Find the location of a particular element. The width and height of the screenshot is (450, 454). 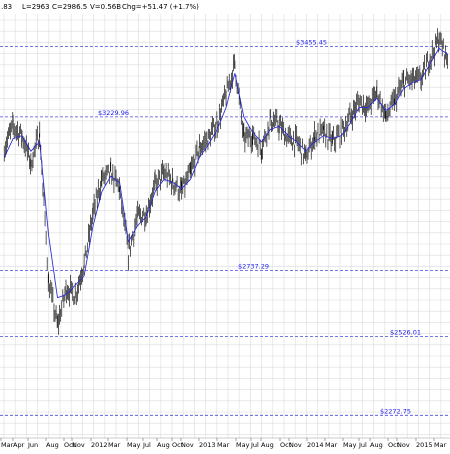

ohlc-low: L=2963 is located at coordinates (36, 7).